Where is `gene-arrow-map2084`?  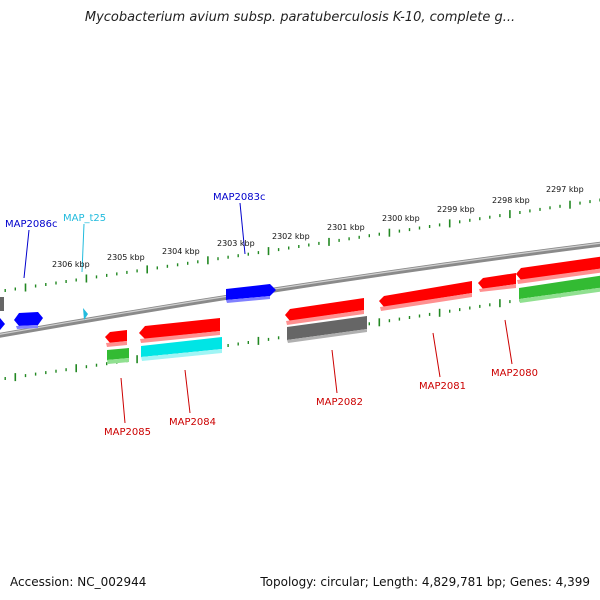 gene-arrow-map2084 is located at coordinates (179, 328).